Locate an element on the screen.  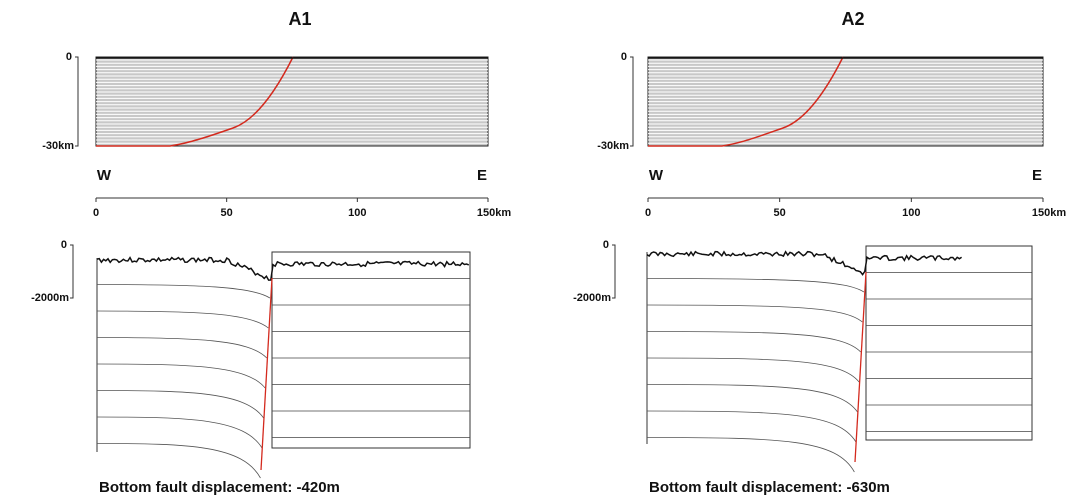
caption: Bottom fault displacement: -630m is located at coordinates (769, 487).